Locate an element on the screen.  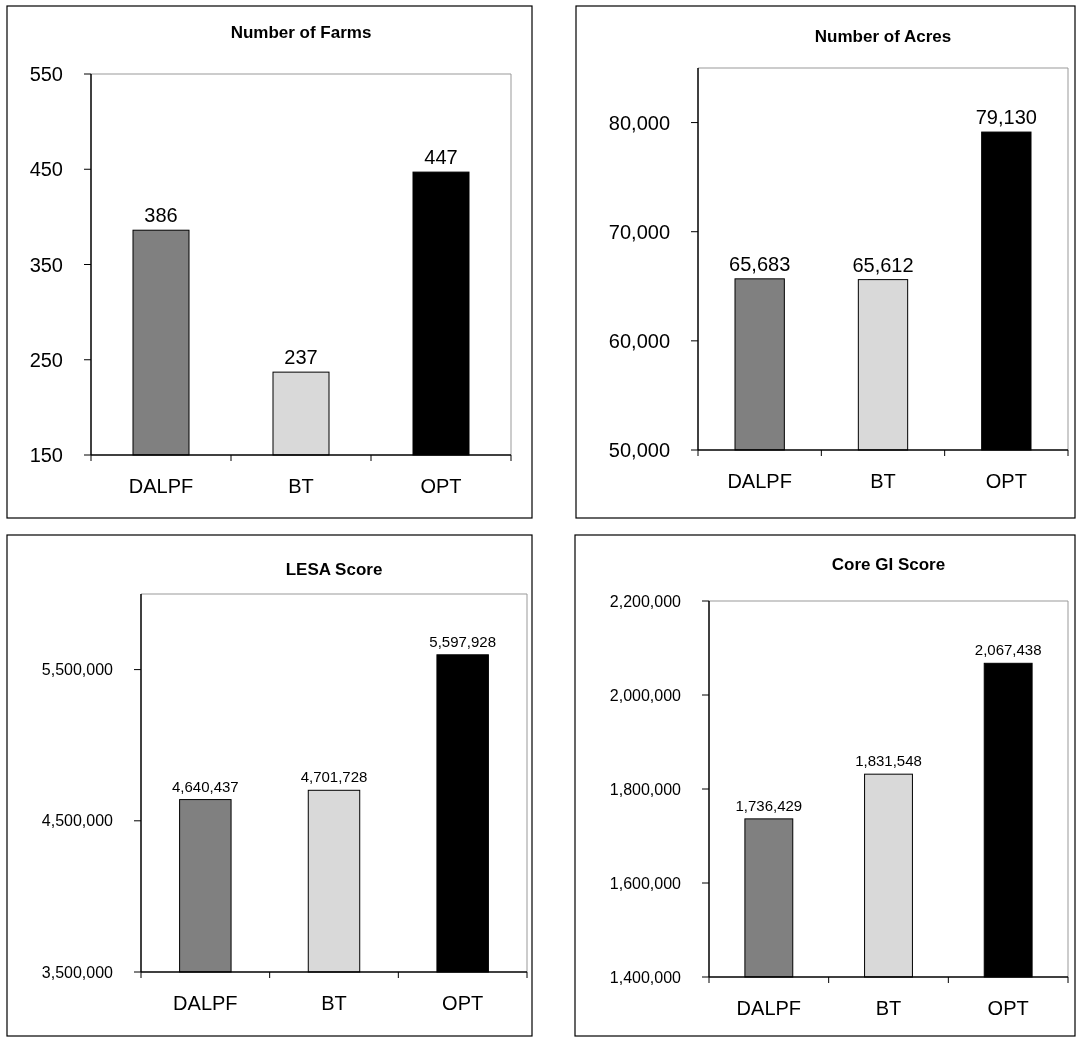
data-label: 4,701,728 is located at coordinates (334, 777).